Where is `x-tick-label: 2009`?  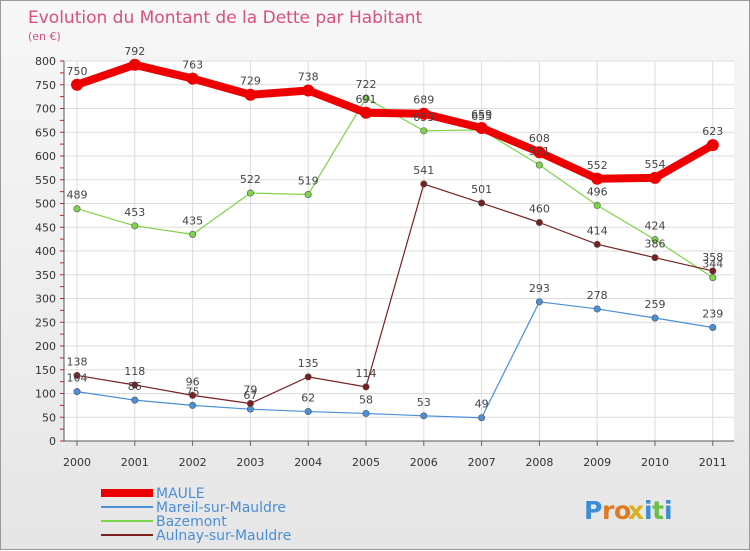
x-tick-label: 2009 is located at coordinates (597, 462).